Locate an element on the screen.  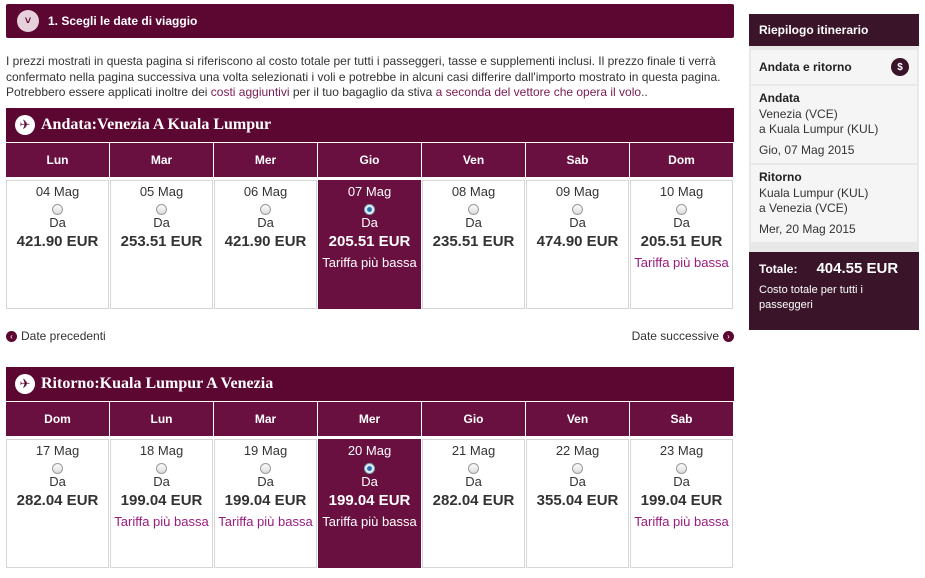
return-day-0: Dom 17 Mag Da 282.04 EUR is located at coordinates (57, 485).